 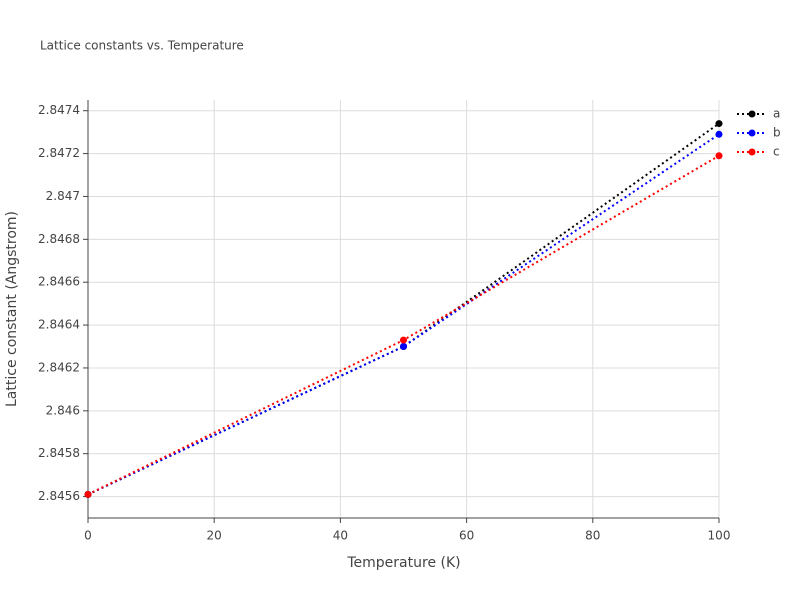 What do you see at coordinates (59, 453) in the screenshot?
I see `y-tick-label: 2.8458` at bounding box center [59, 453].